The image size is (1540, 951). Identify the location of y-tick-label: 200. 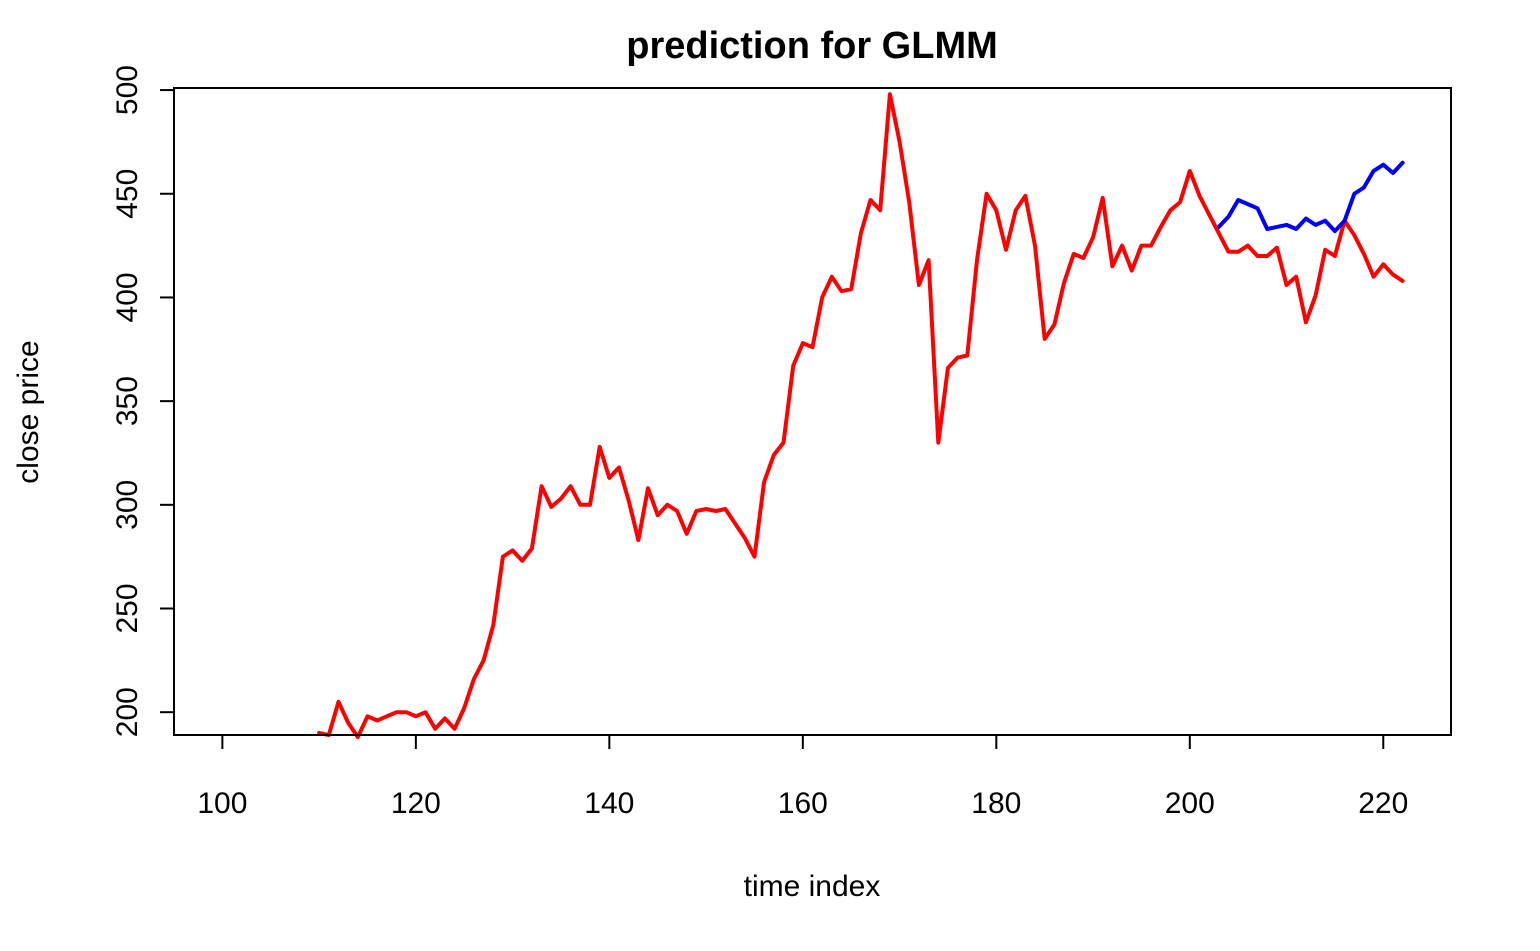
(127, 712).